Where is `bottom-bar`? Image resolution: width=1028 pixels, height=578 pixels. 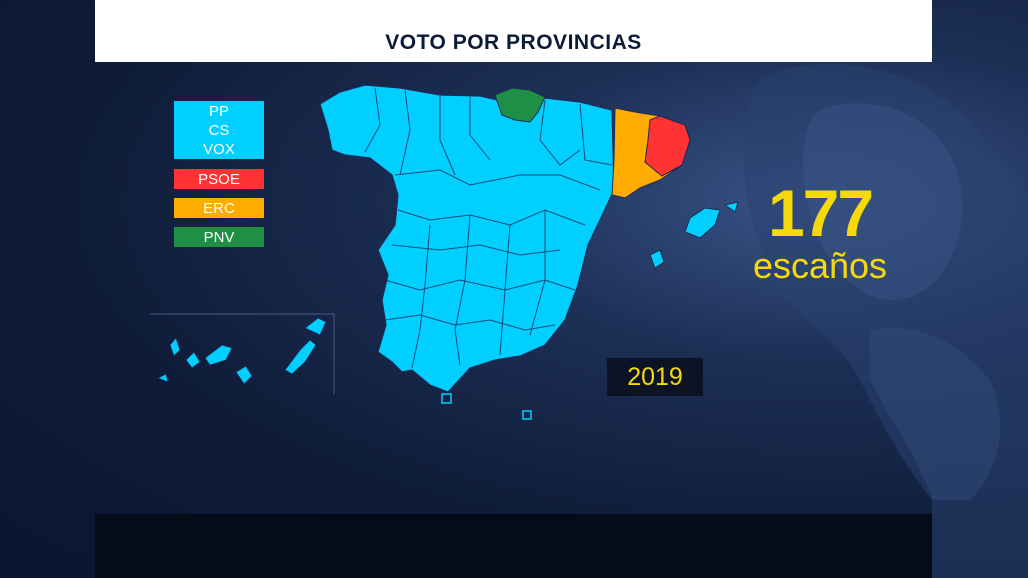 bottom-bar is located at coordinates (513, 546).